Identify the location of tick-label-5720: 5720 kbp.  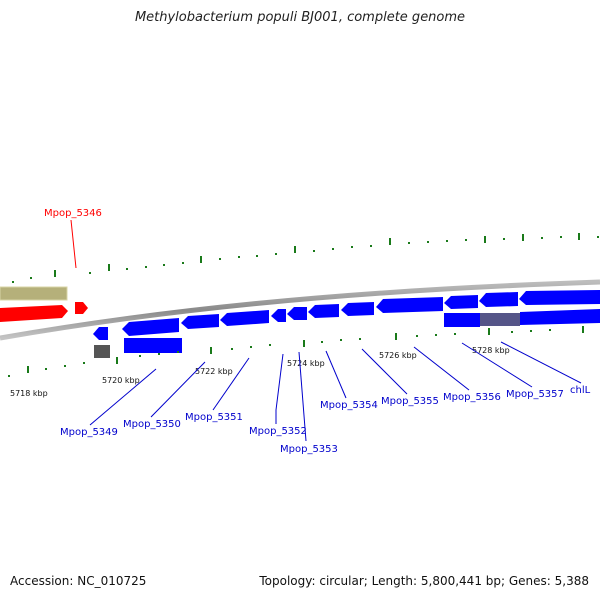
(121, 380).